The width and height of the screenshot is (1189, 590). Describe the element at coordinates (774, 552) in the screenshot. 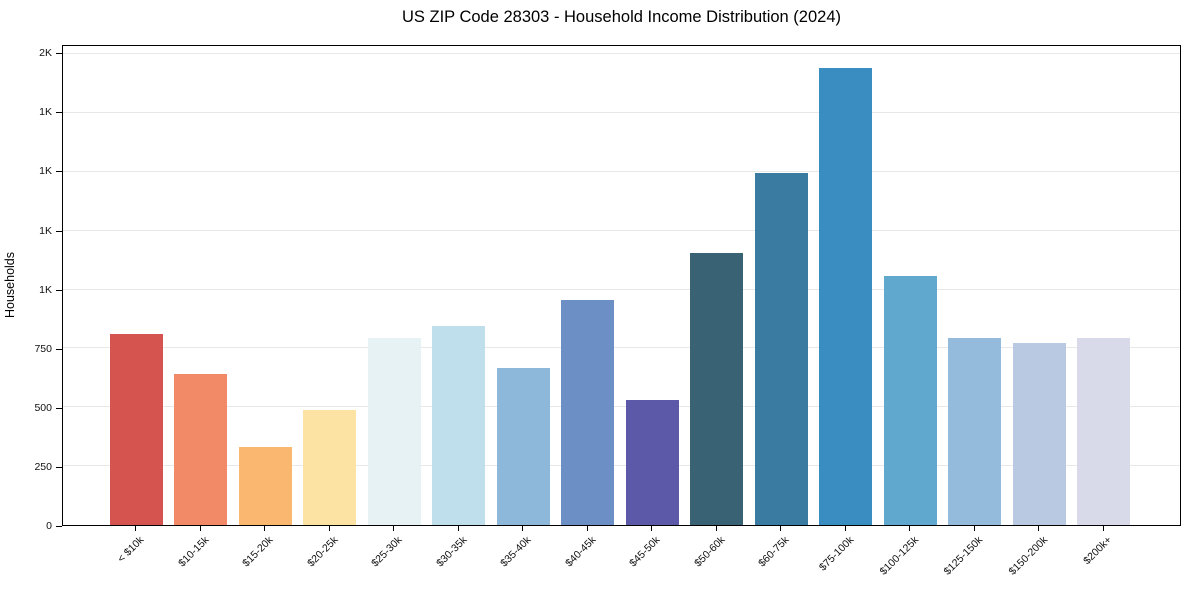

I see `x-tick-label: $60-75k` at that location.